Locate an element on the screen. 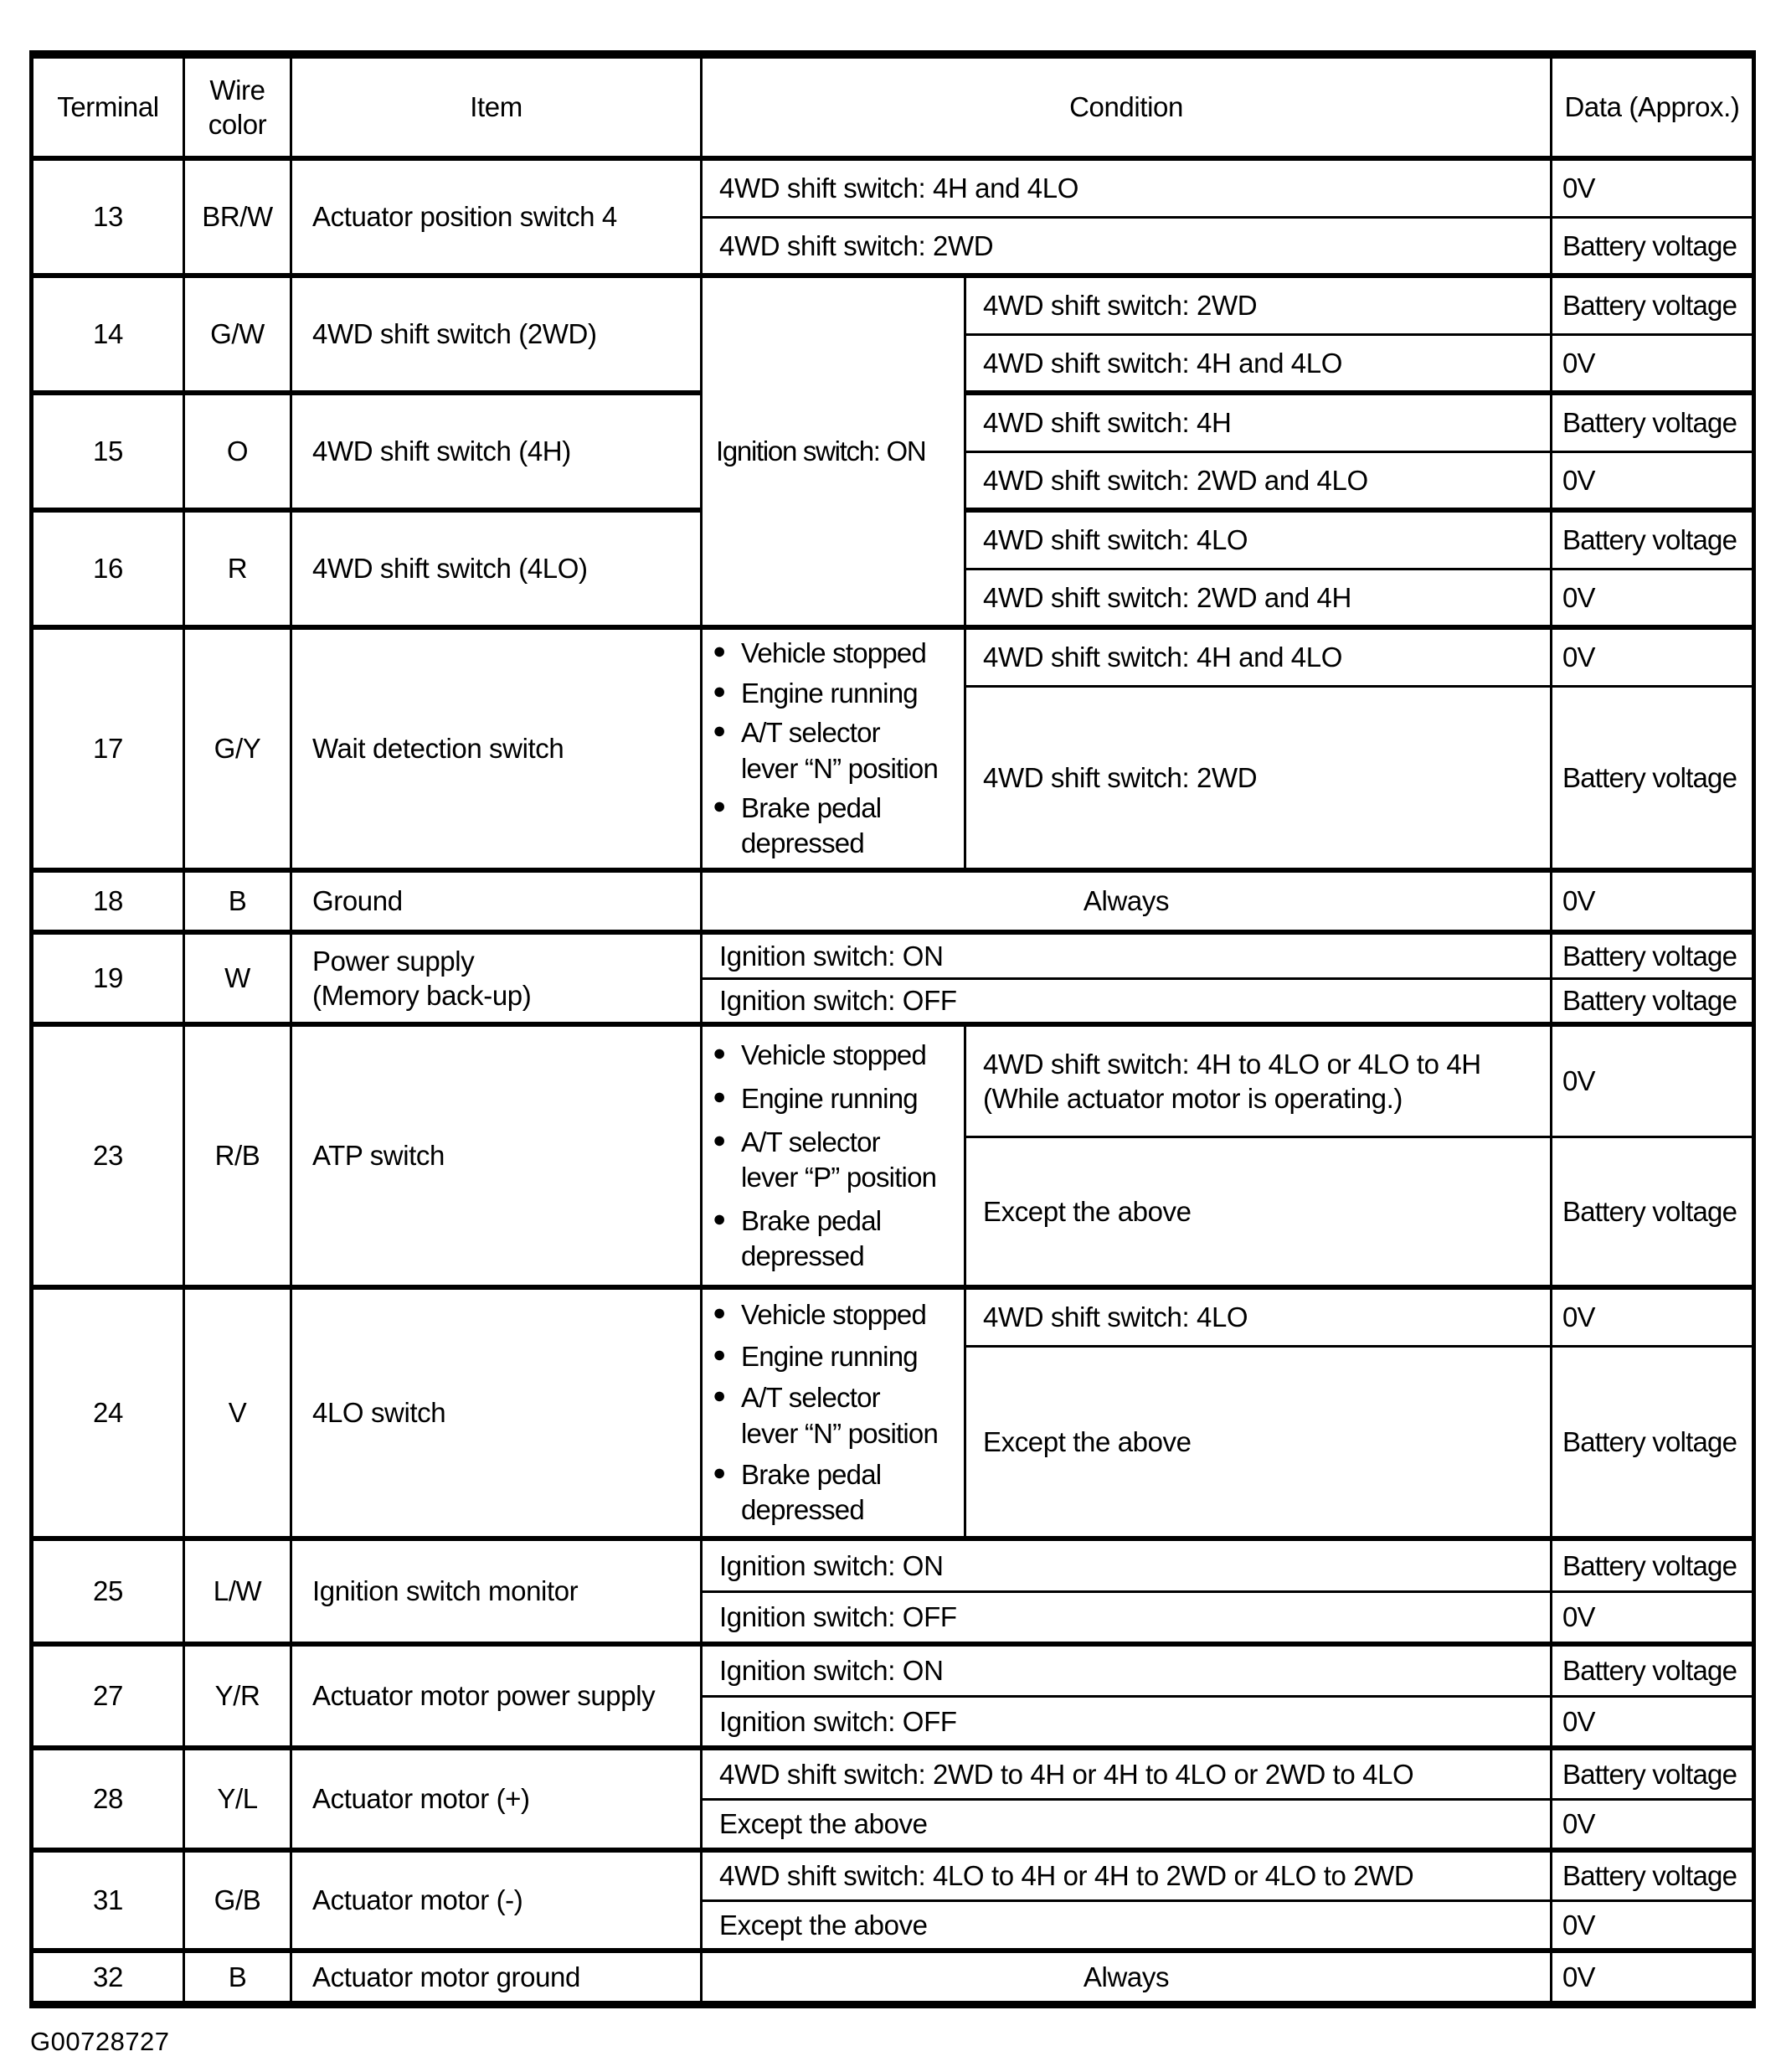  condition-cell: Ignition switch: OFF is located at coordinates (1126, 1722).